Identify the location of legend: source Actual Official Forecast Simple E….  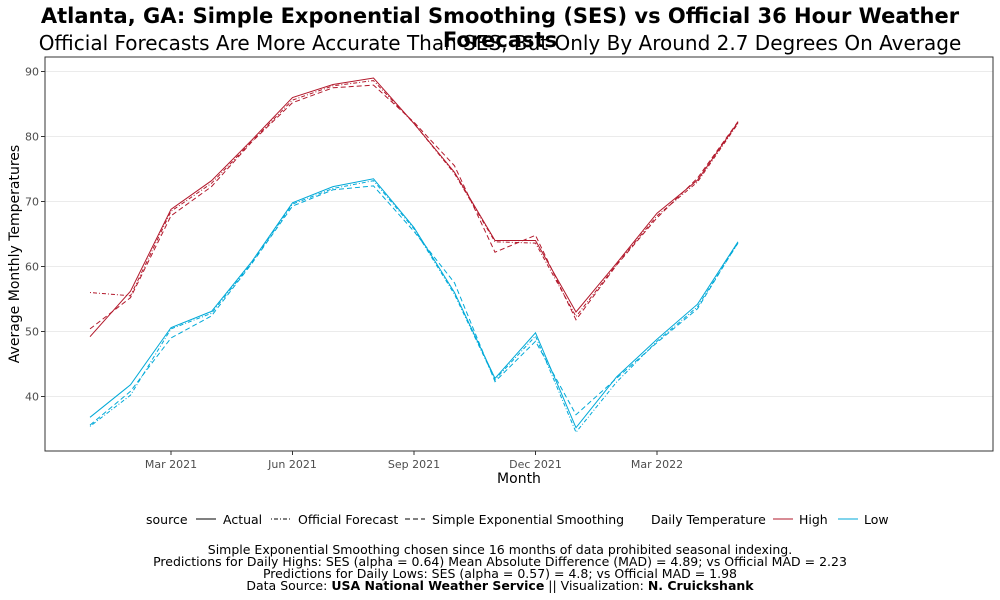
(517, 519).